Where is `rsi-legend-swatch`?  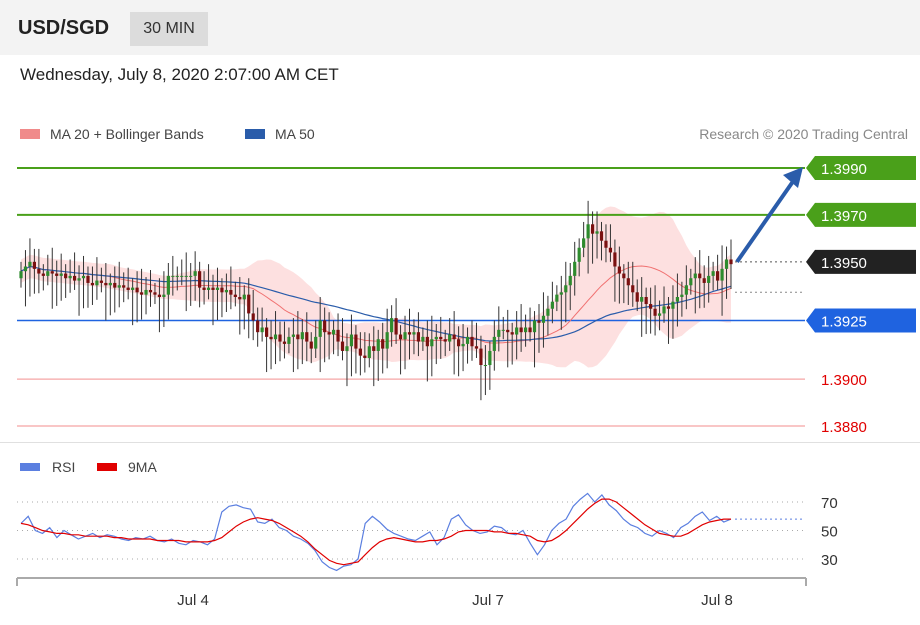 rsi-legend-swatch is located at coordinates (30, 467).